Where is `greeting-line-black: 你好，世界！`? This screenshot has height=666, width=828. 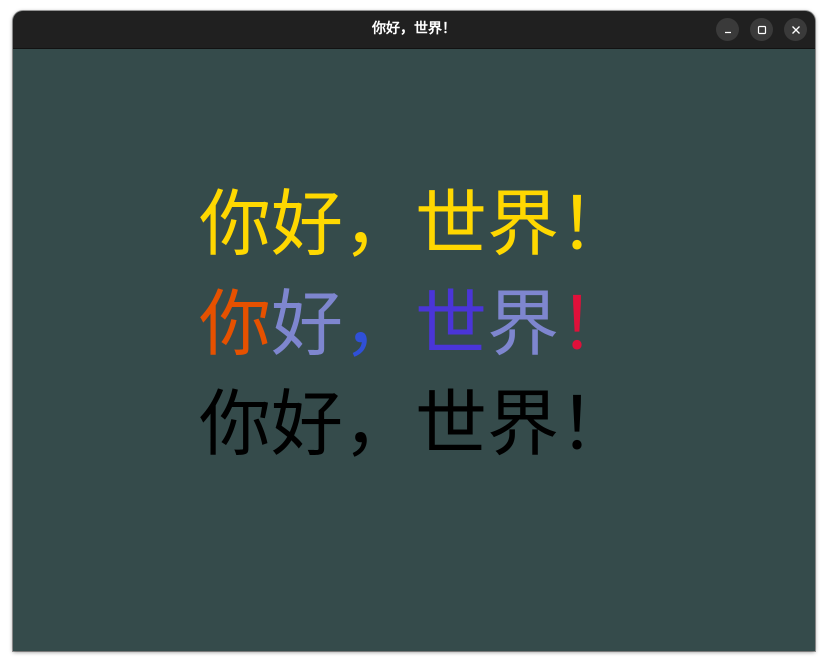
greeting-line-black: 你好，世界！ is located at coordinates (415, 424).